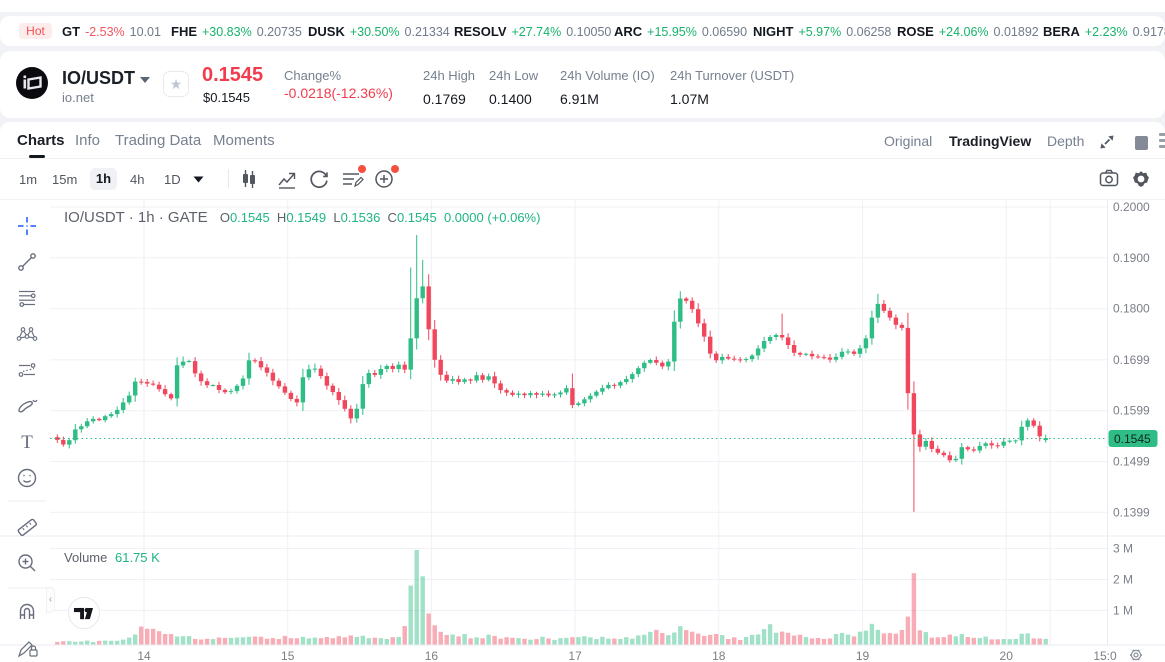 The height and width of the screenshot is (662, 1165). What do you see at coordinates (1131, 462) in the screenshot?
I see `svg-text: 0.1499` at bounding box center [1131, 462].